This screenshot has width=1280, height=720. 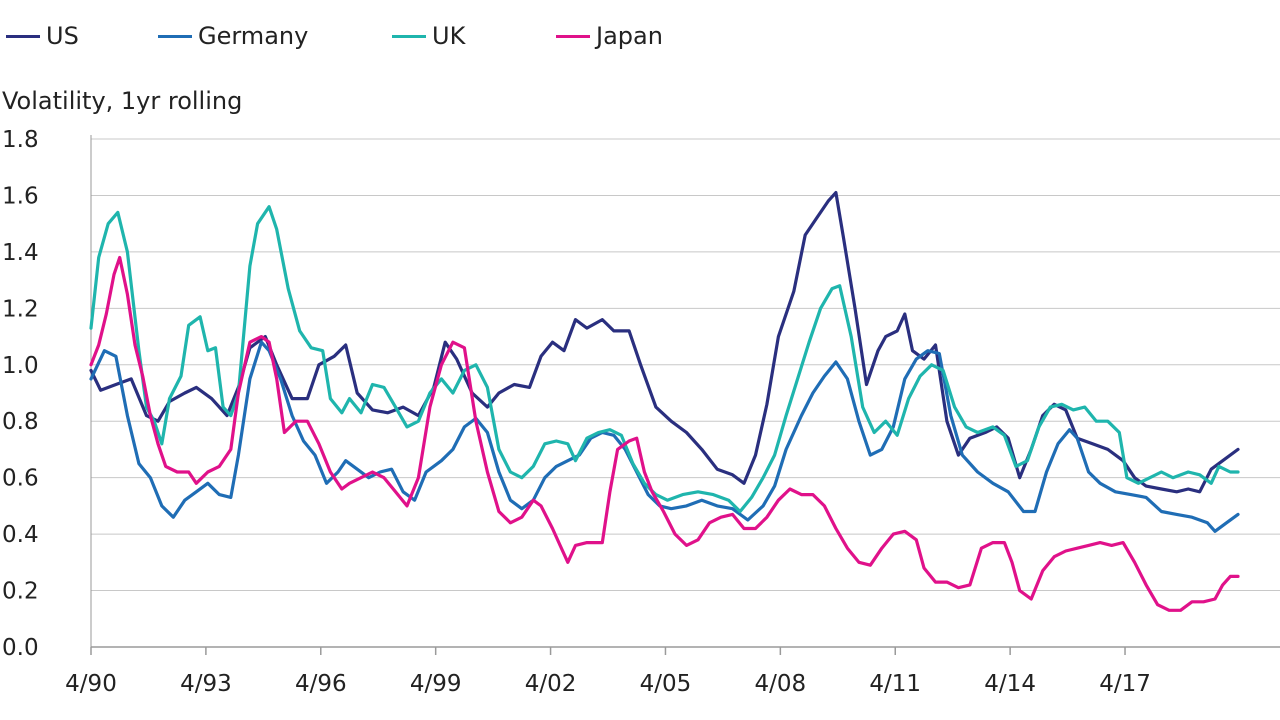 I want to click on x-tick-label: 4/08, so click(x=781, y=684).